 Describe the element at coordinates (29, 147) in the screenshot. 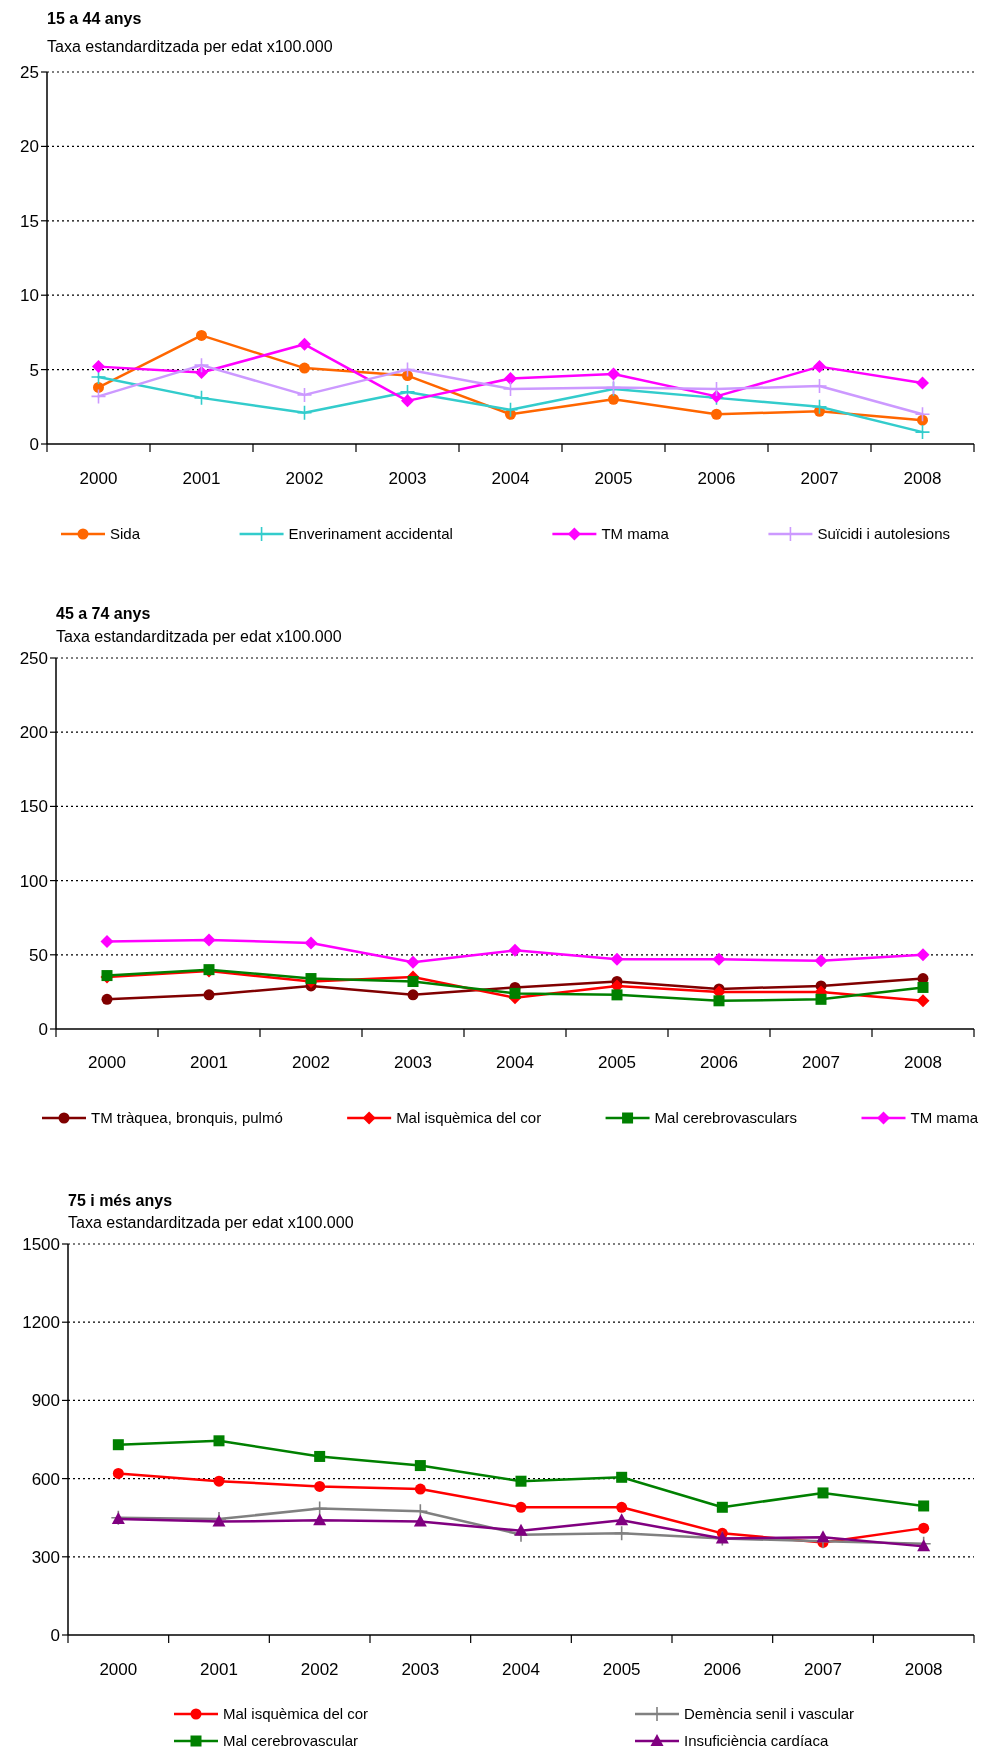

I see `y-tick-label: 20` at that location.